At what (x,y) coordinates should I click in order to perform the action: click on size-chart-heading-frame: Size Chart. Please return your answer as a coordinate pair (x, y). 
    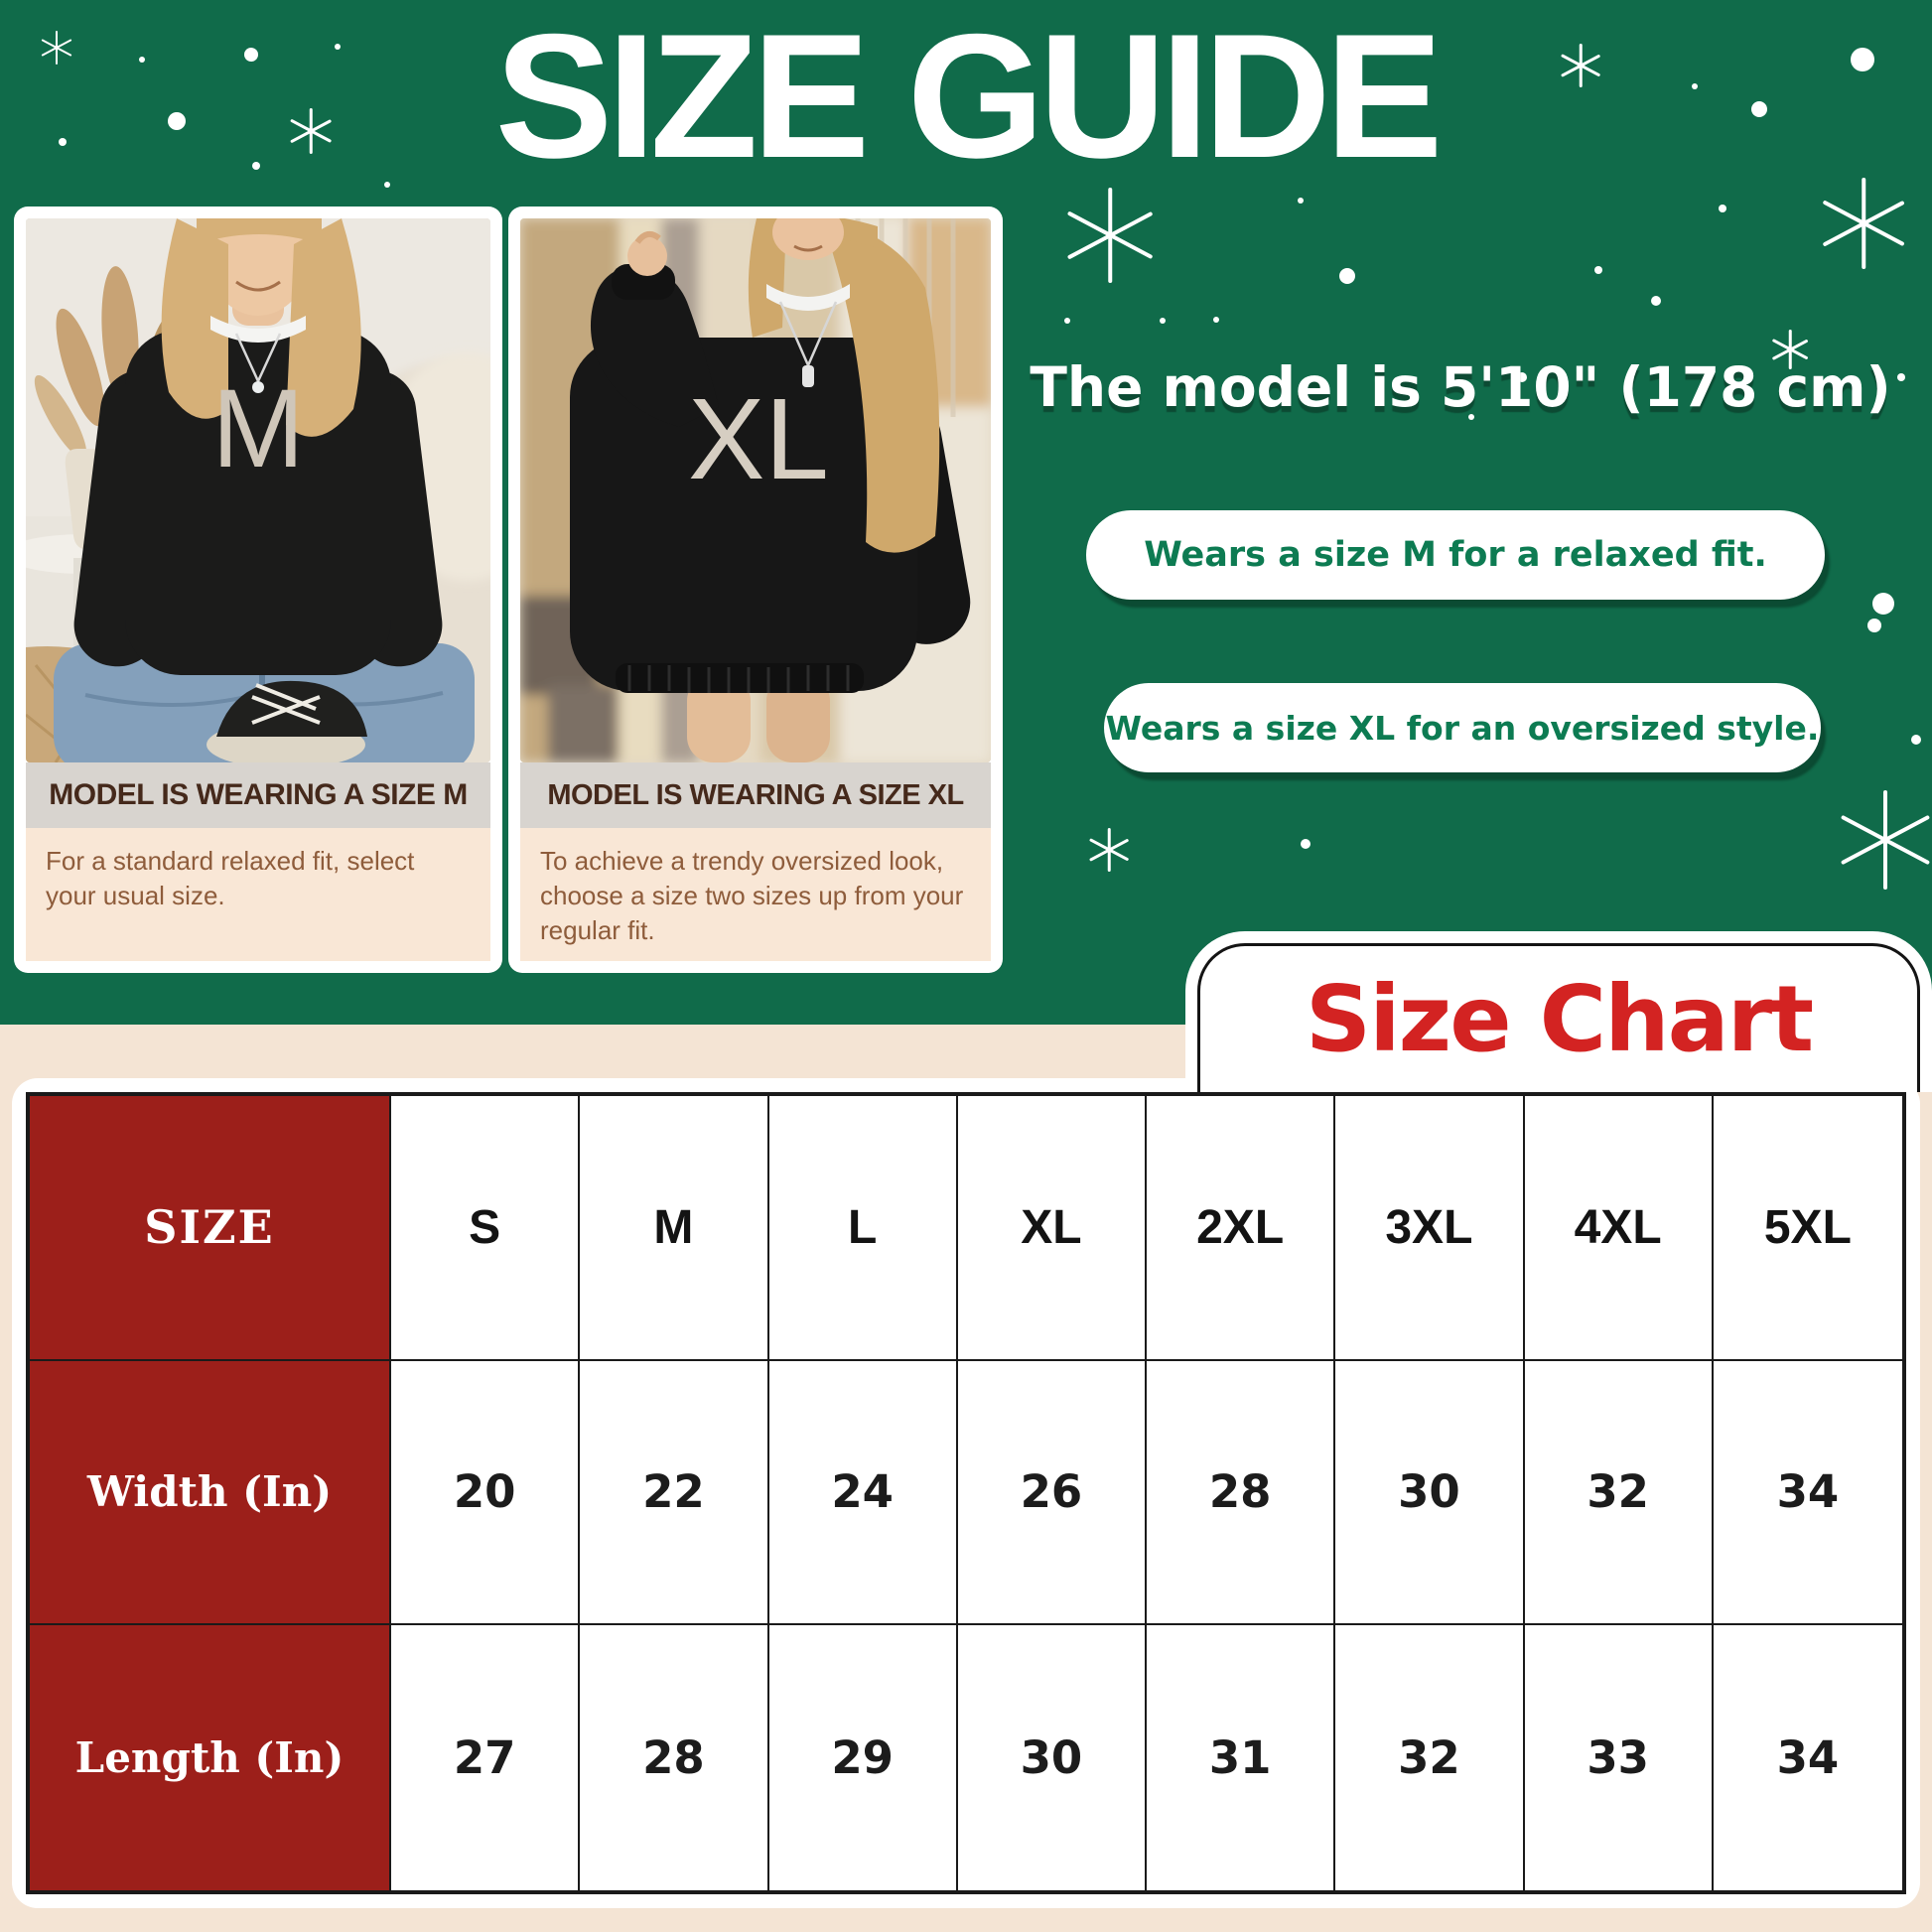
    Looking at the image, I should click on (1558, 1018).